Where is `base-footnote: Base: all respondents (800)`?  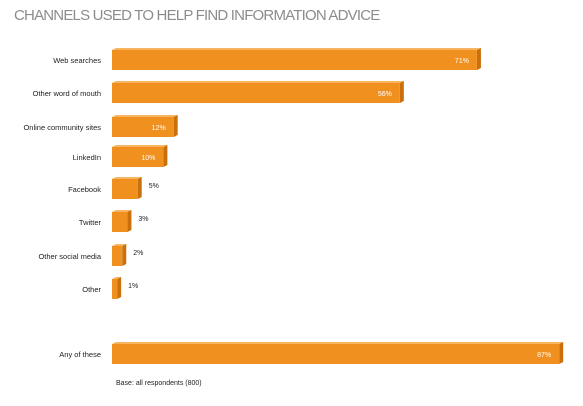 base-footnote: Base: all respondents (800) is located at coordinates (159, 383).